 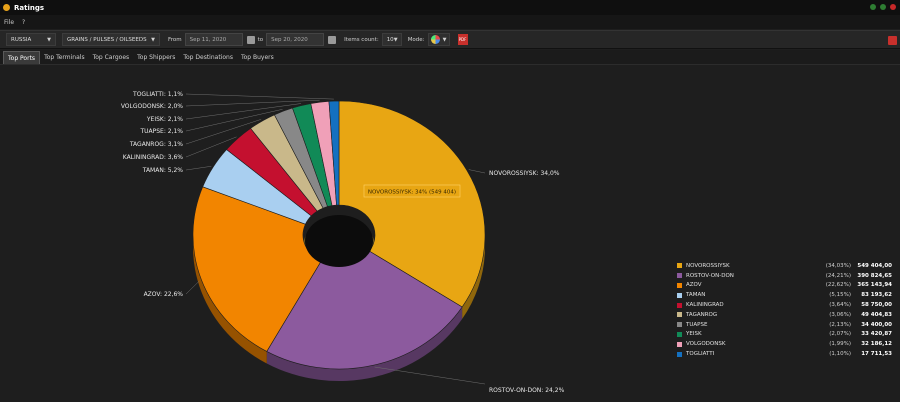 I want to click on legend-item: TOGLIATTI (1,10%) 17 711,53, so click(x=784, y=354).